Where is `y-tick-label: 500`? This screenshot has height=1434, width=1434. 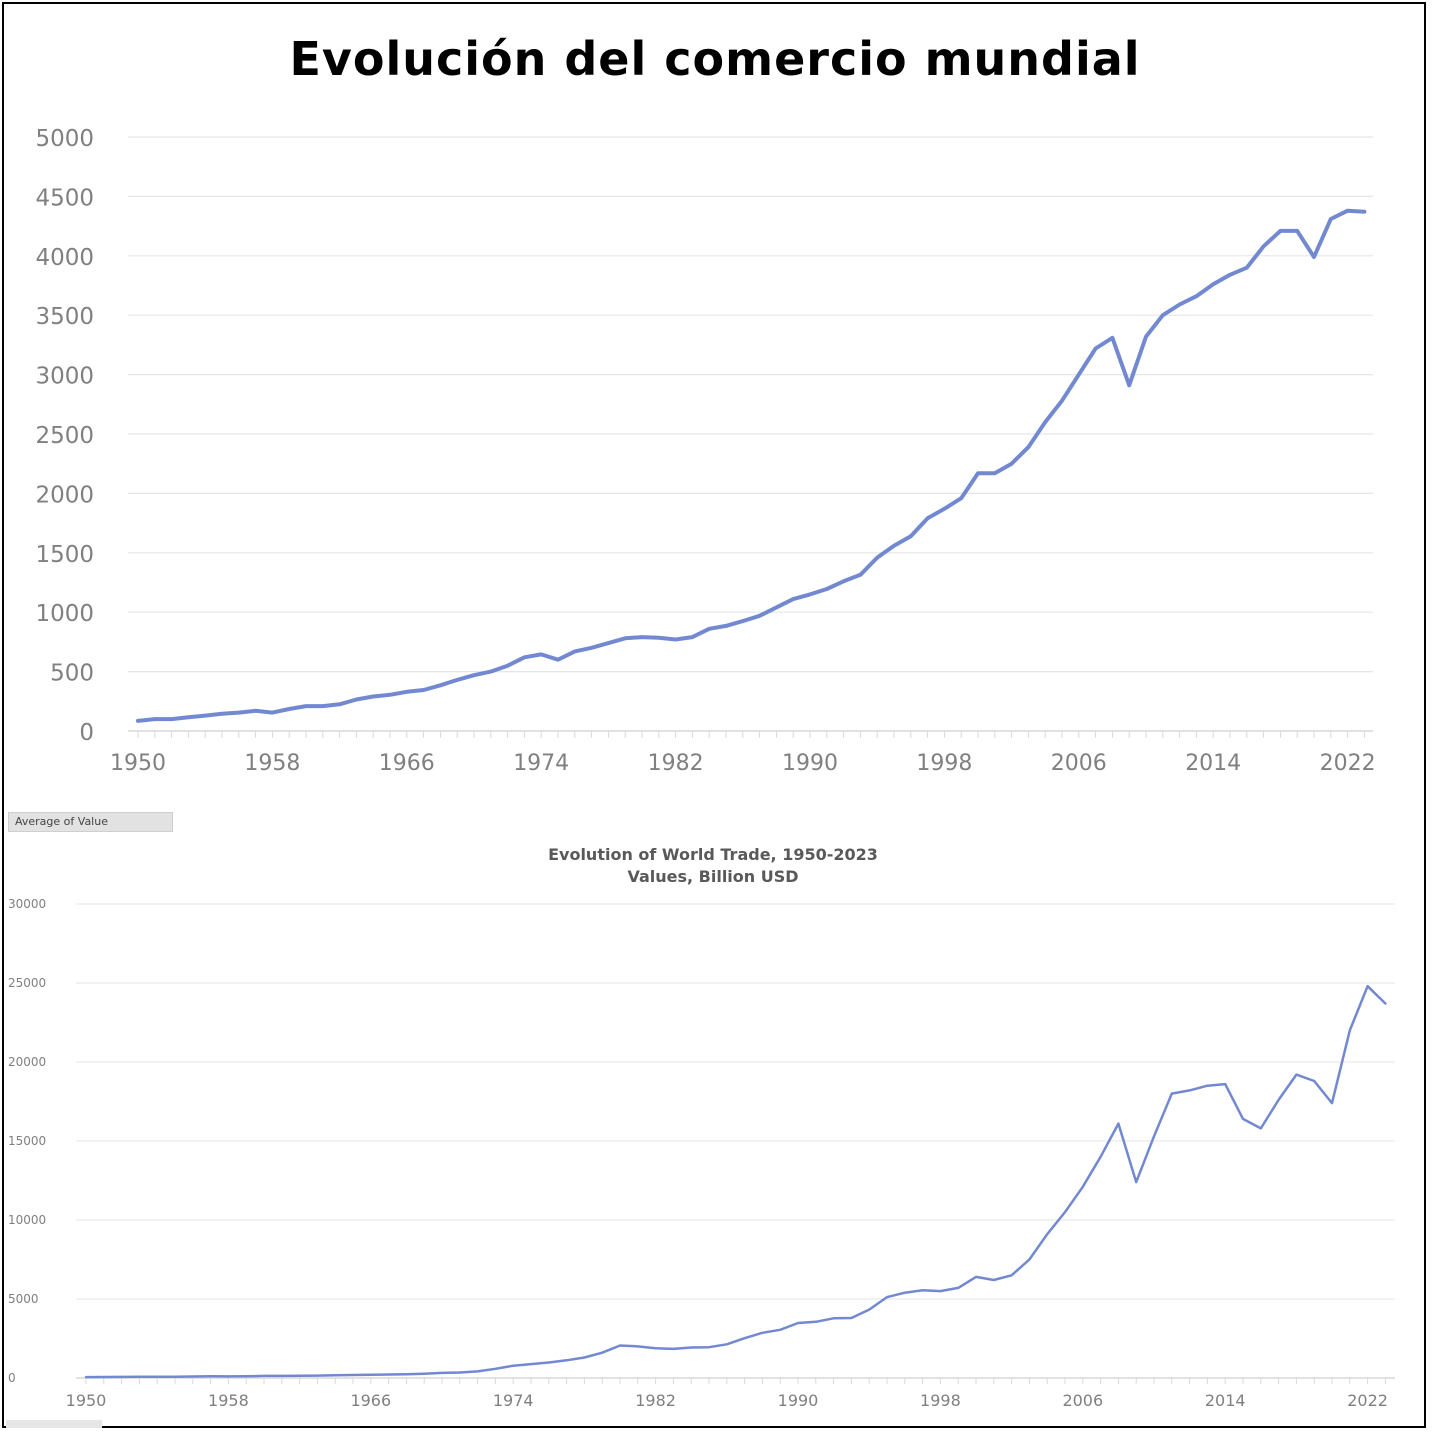 y-tick-label: 500 is located at coordinates (72, 674).